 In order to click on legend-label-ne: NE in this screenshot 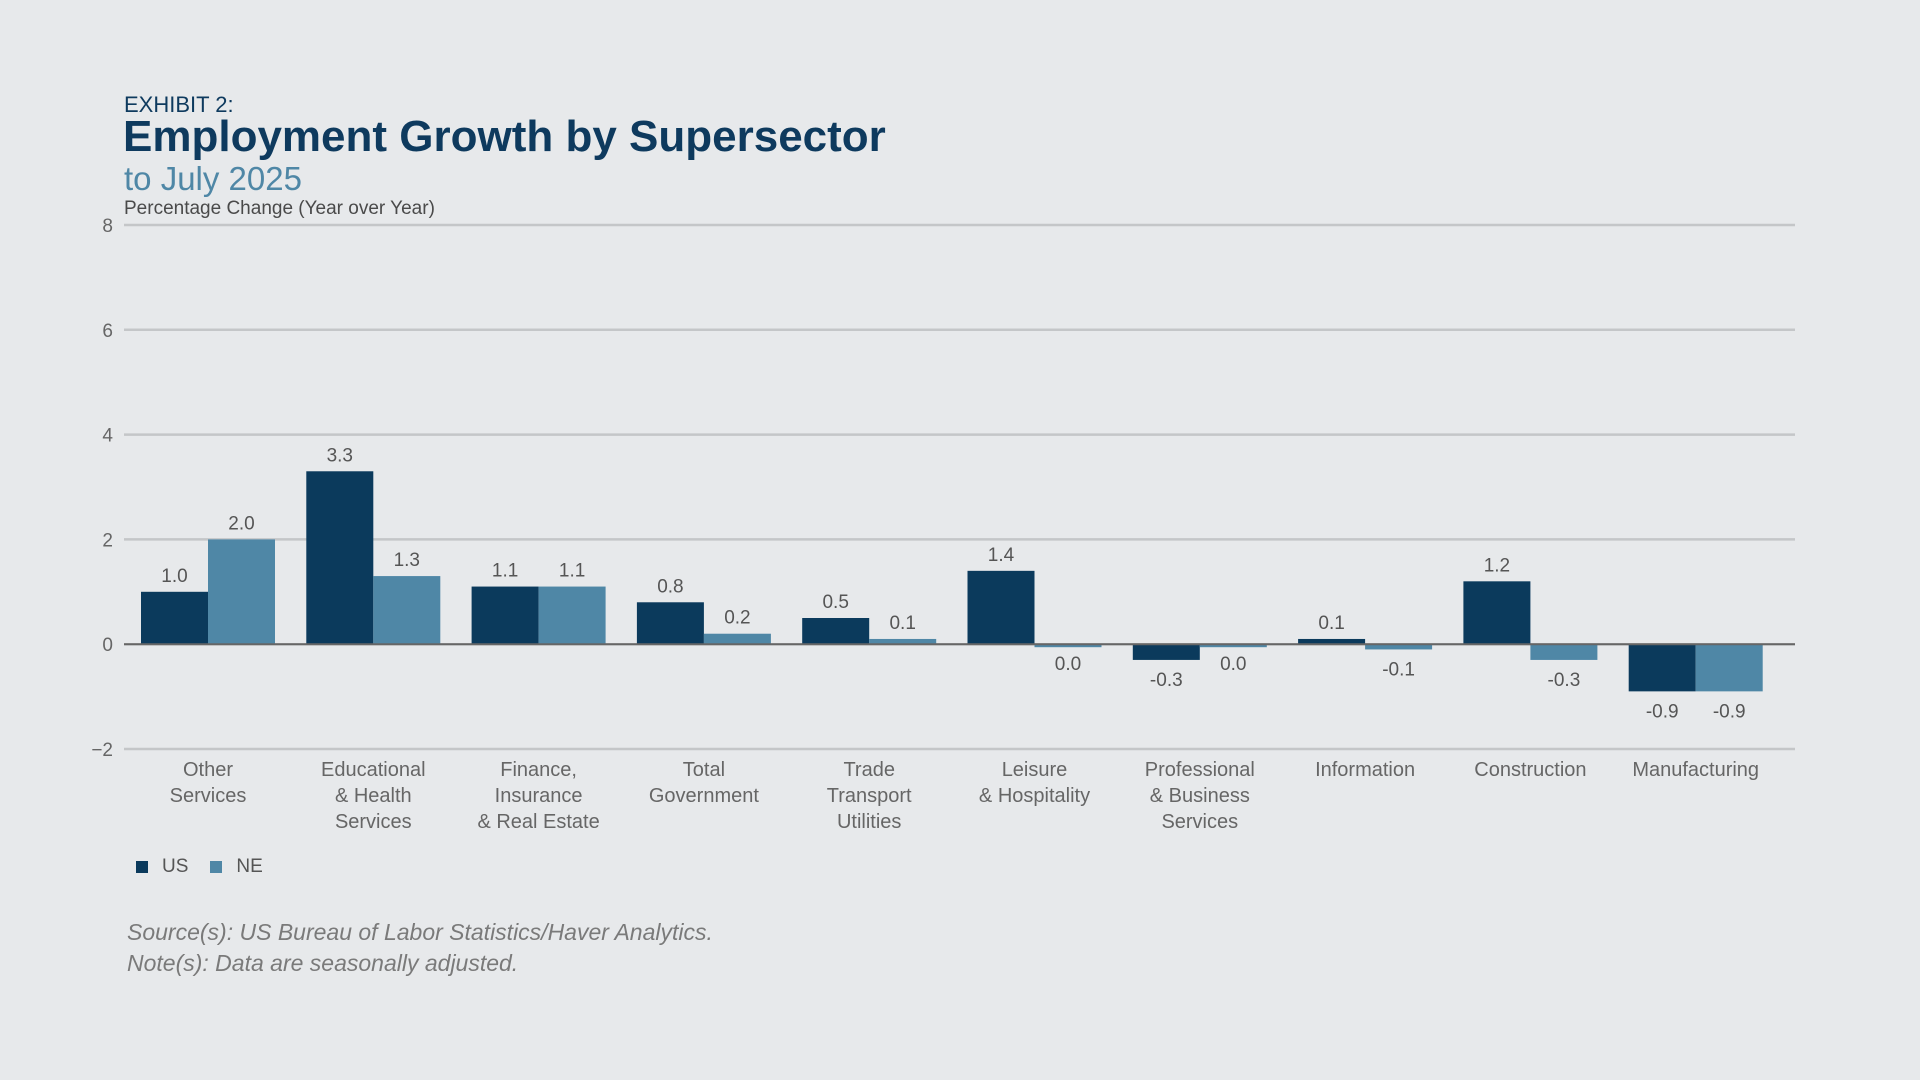, I will do `click(249, 866)`.